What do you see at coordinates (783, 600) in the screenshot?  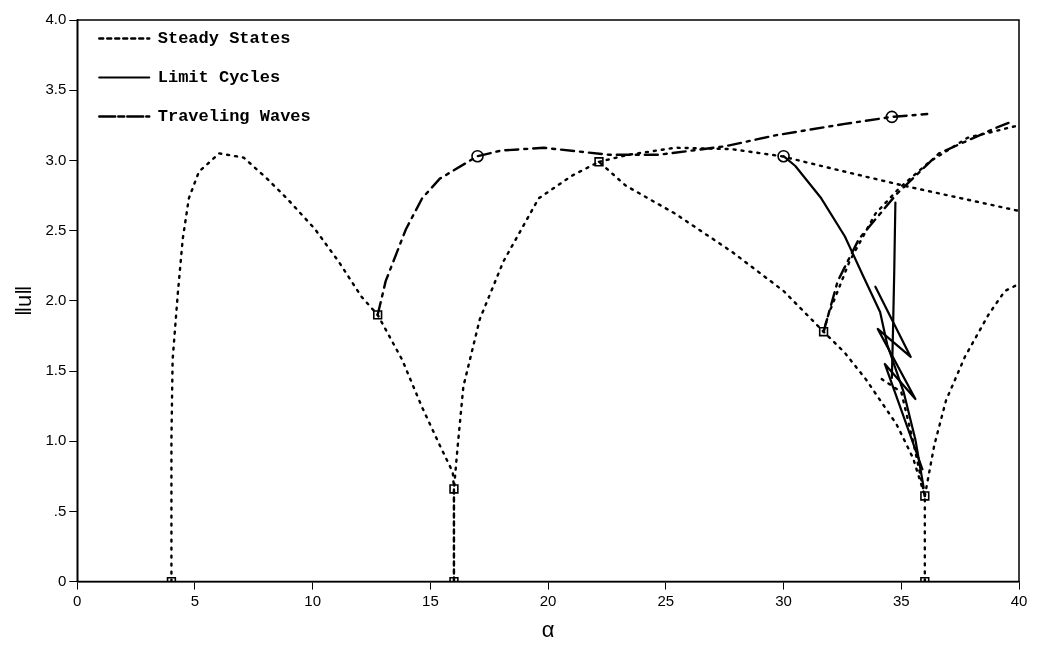 I see `x-tick-label: 30` at bounding box center [783, 600].